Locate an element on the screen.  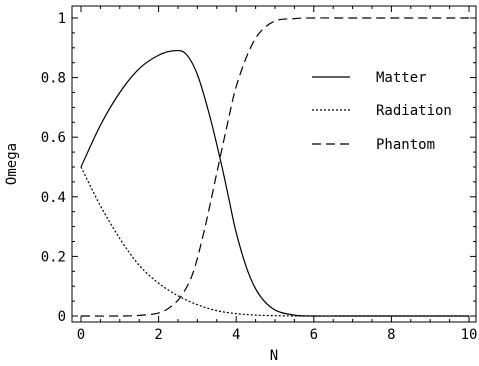
x-tick-label: 10 is located at coordinates (469, 335).